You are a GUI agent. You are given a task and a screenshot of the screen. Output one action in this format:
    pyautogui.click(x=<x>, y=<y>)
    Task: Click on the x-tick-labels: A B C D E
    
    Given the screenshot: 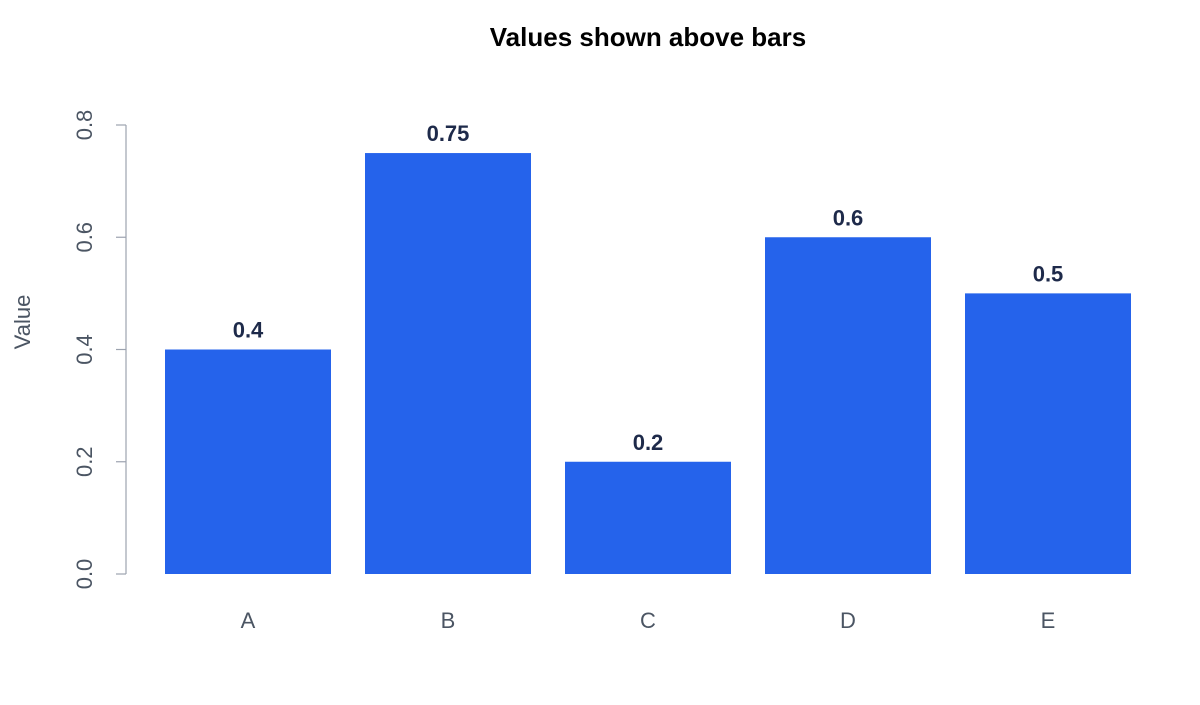 What is the action you would take?
    pyautogui.click(x=648, y=620)
    